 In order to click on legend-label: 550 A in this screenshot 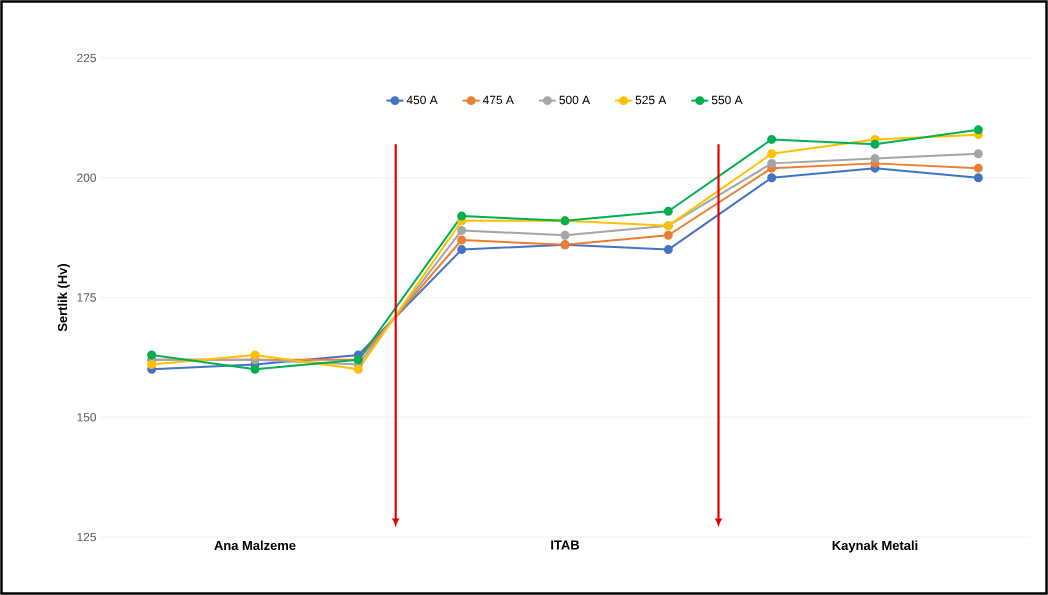, I will do `click(727, 100)`.